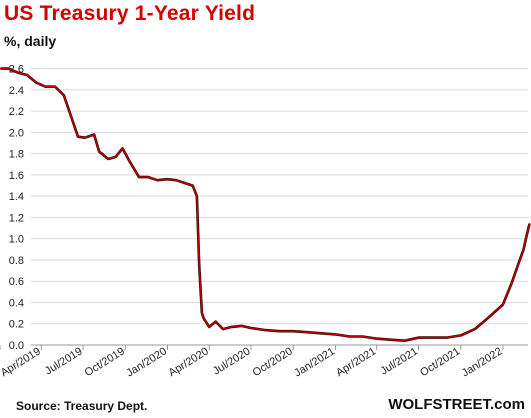 This screenshot has width=531, height=418. Describe the element at coordinates (16, 261) in the screenshot. I see `y-tick-label: 0.8` at that location.